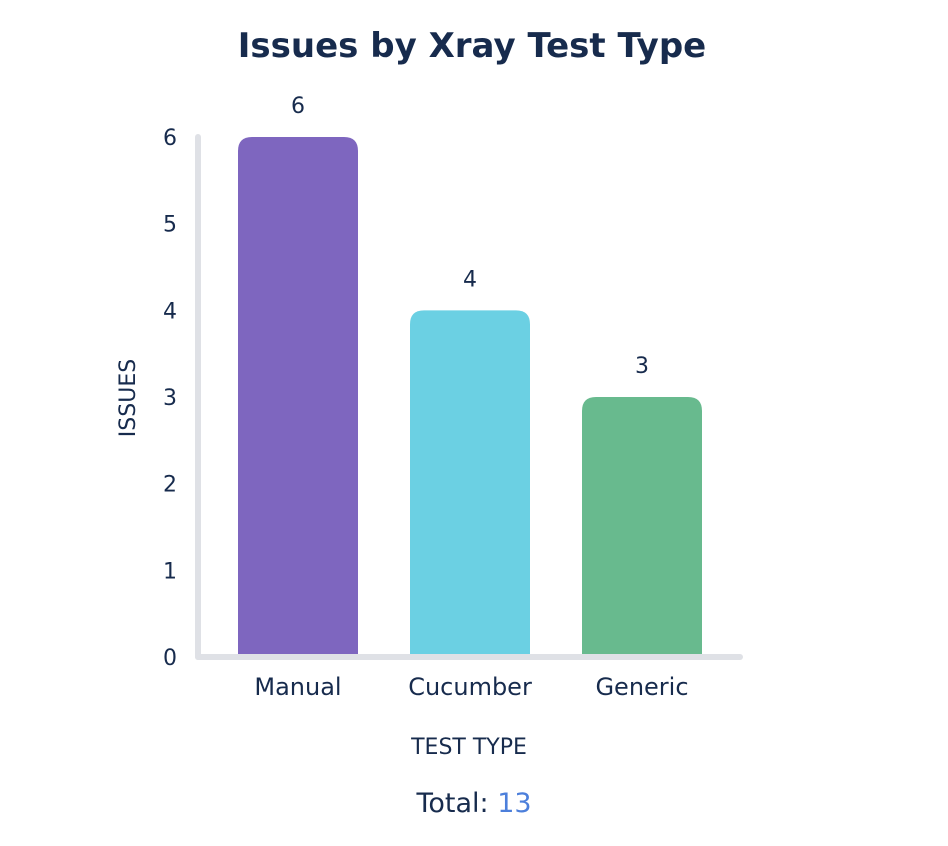  I want to click on bar-generic, so click(642, 527).